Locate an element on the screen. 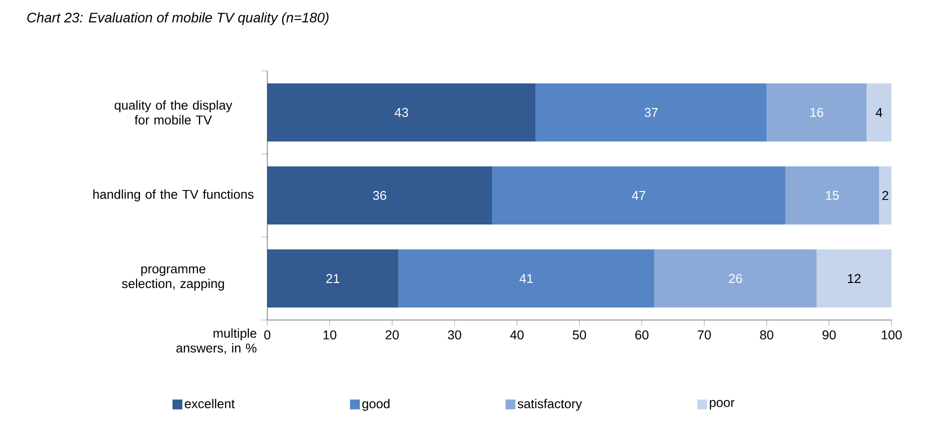 This screenshot has height=446, width=926. data-label: 21 is located at coordinates (333, 278).